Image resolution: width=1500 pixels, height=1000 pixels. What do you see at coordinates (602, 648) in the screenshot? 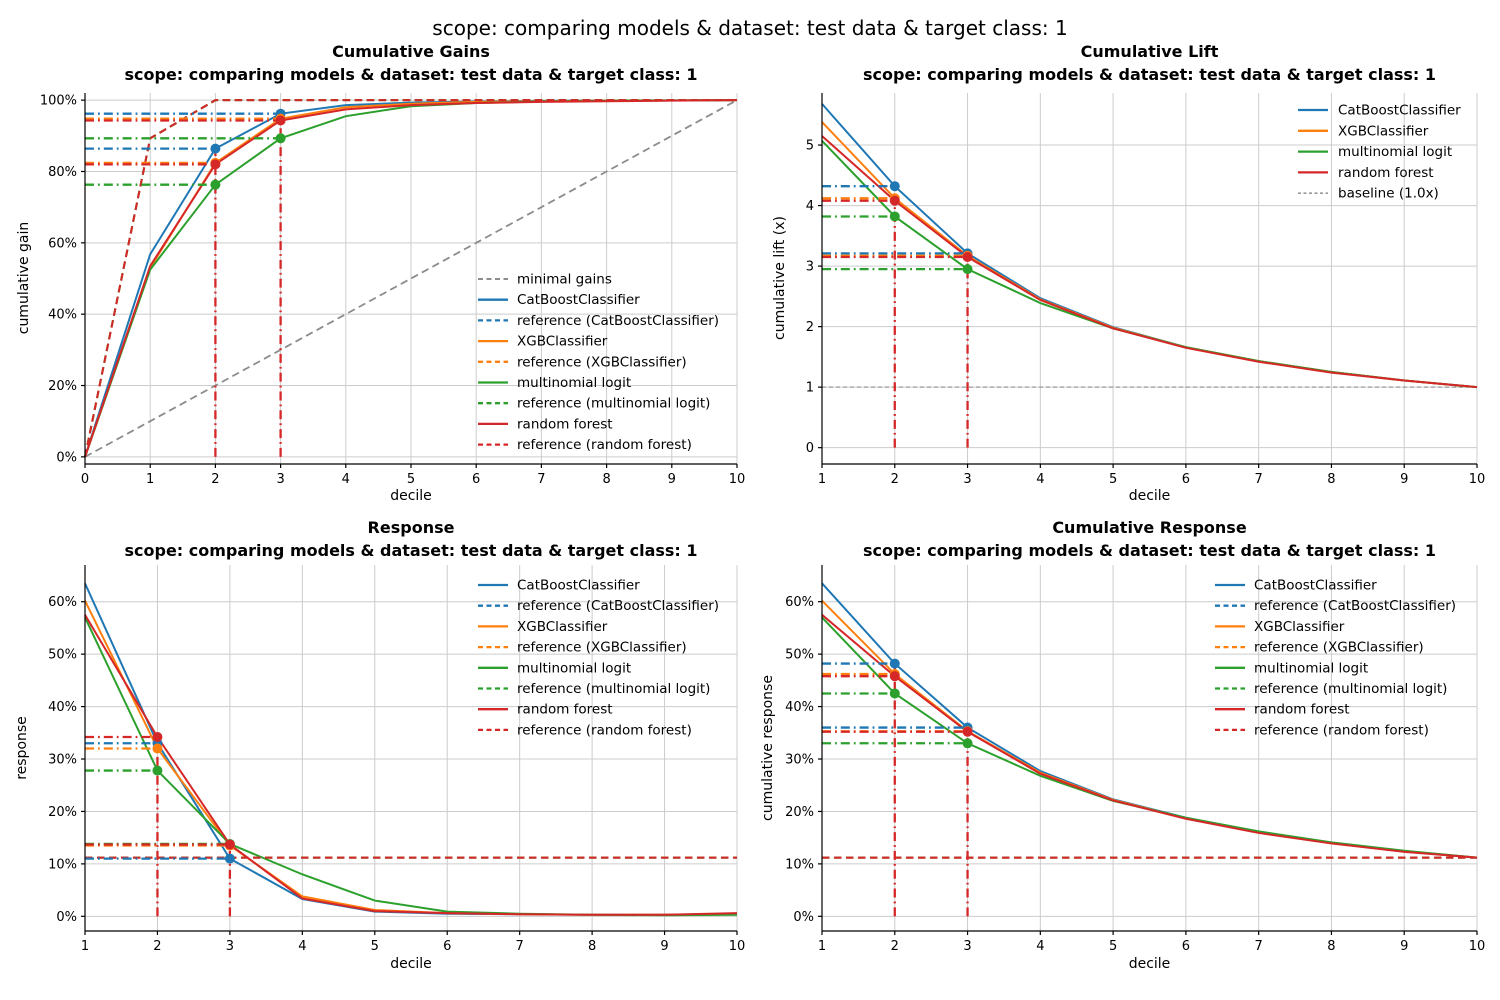
I see `legend-label: reference (XGBClassifier)` at bounding box center [602, 648].